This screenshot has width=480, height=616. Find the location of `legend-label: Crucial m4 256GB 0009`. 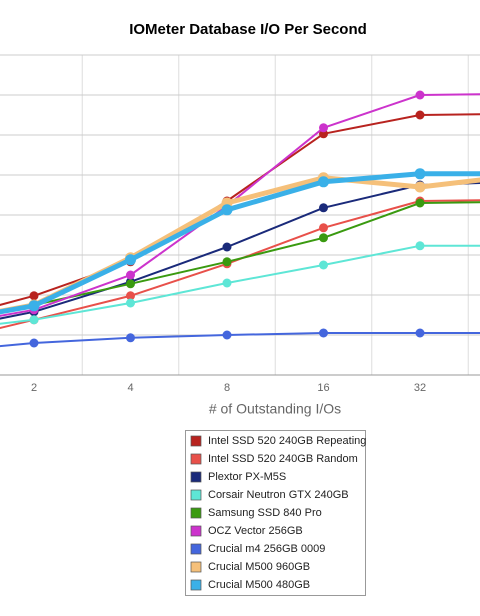

legend-label: Crucial m4 256GB 0009 is located at coordinates (266, 549).